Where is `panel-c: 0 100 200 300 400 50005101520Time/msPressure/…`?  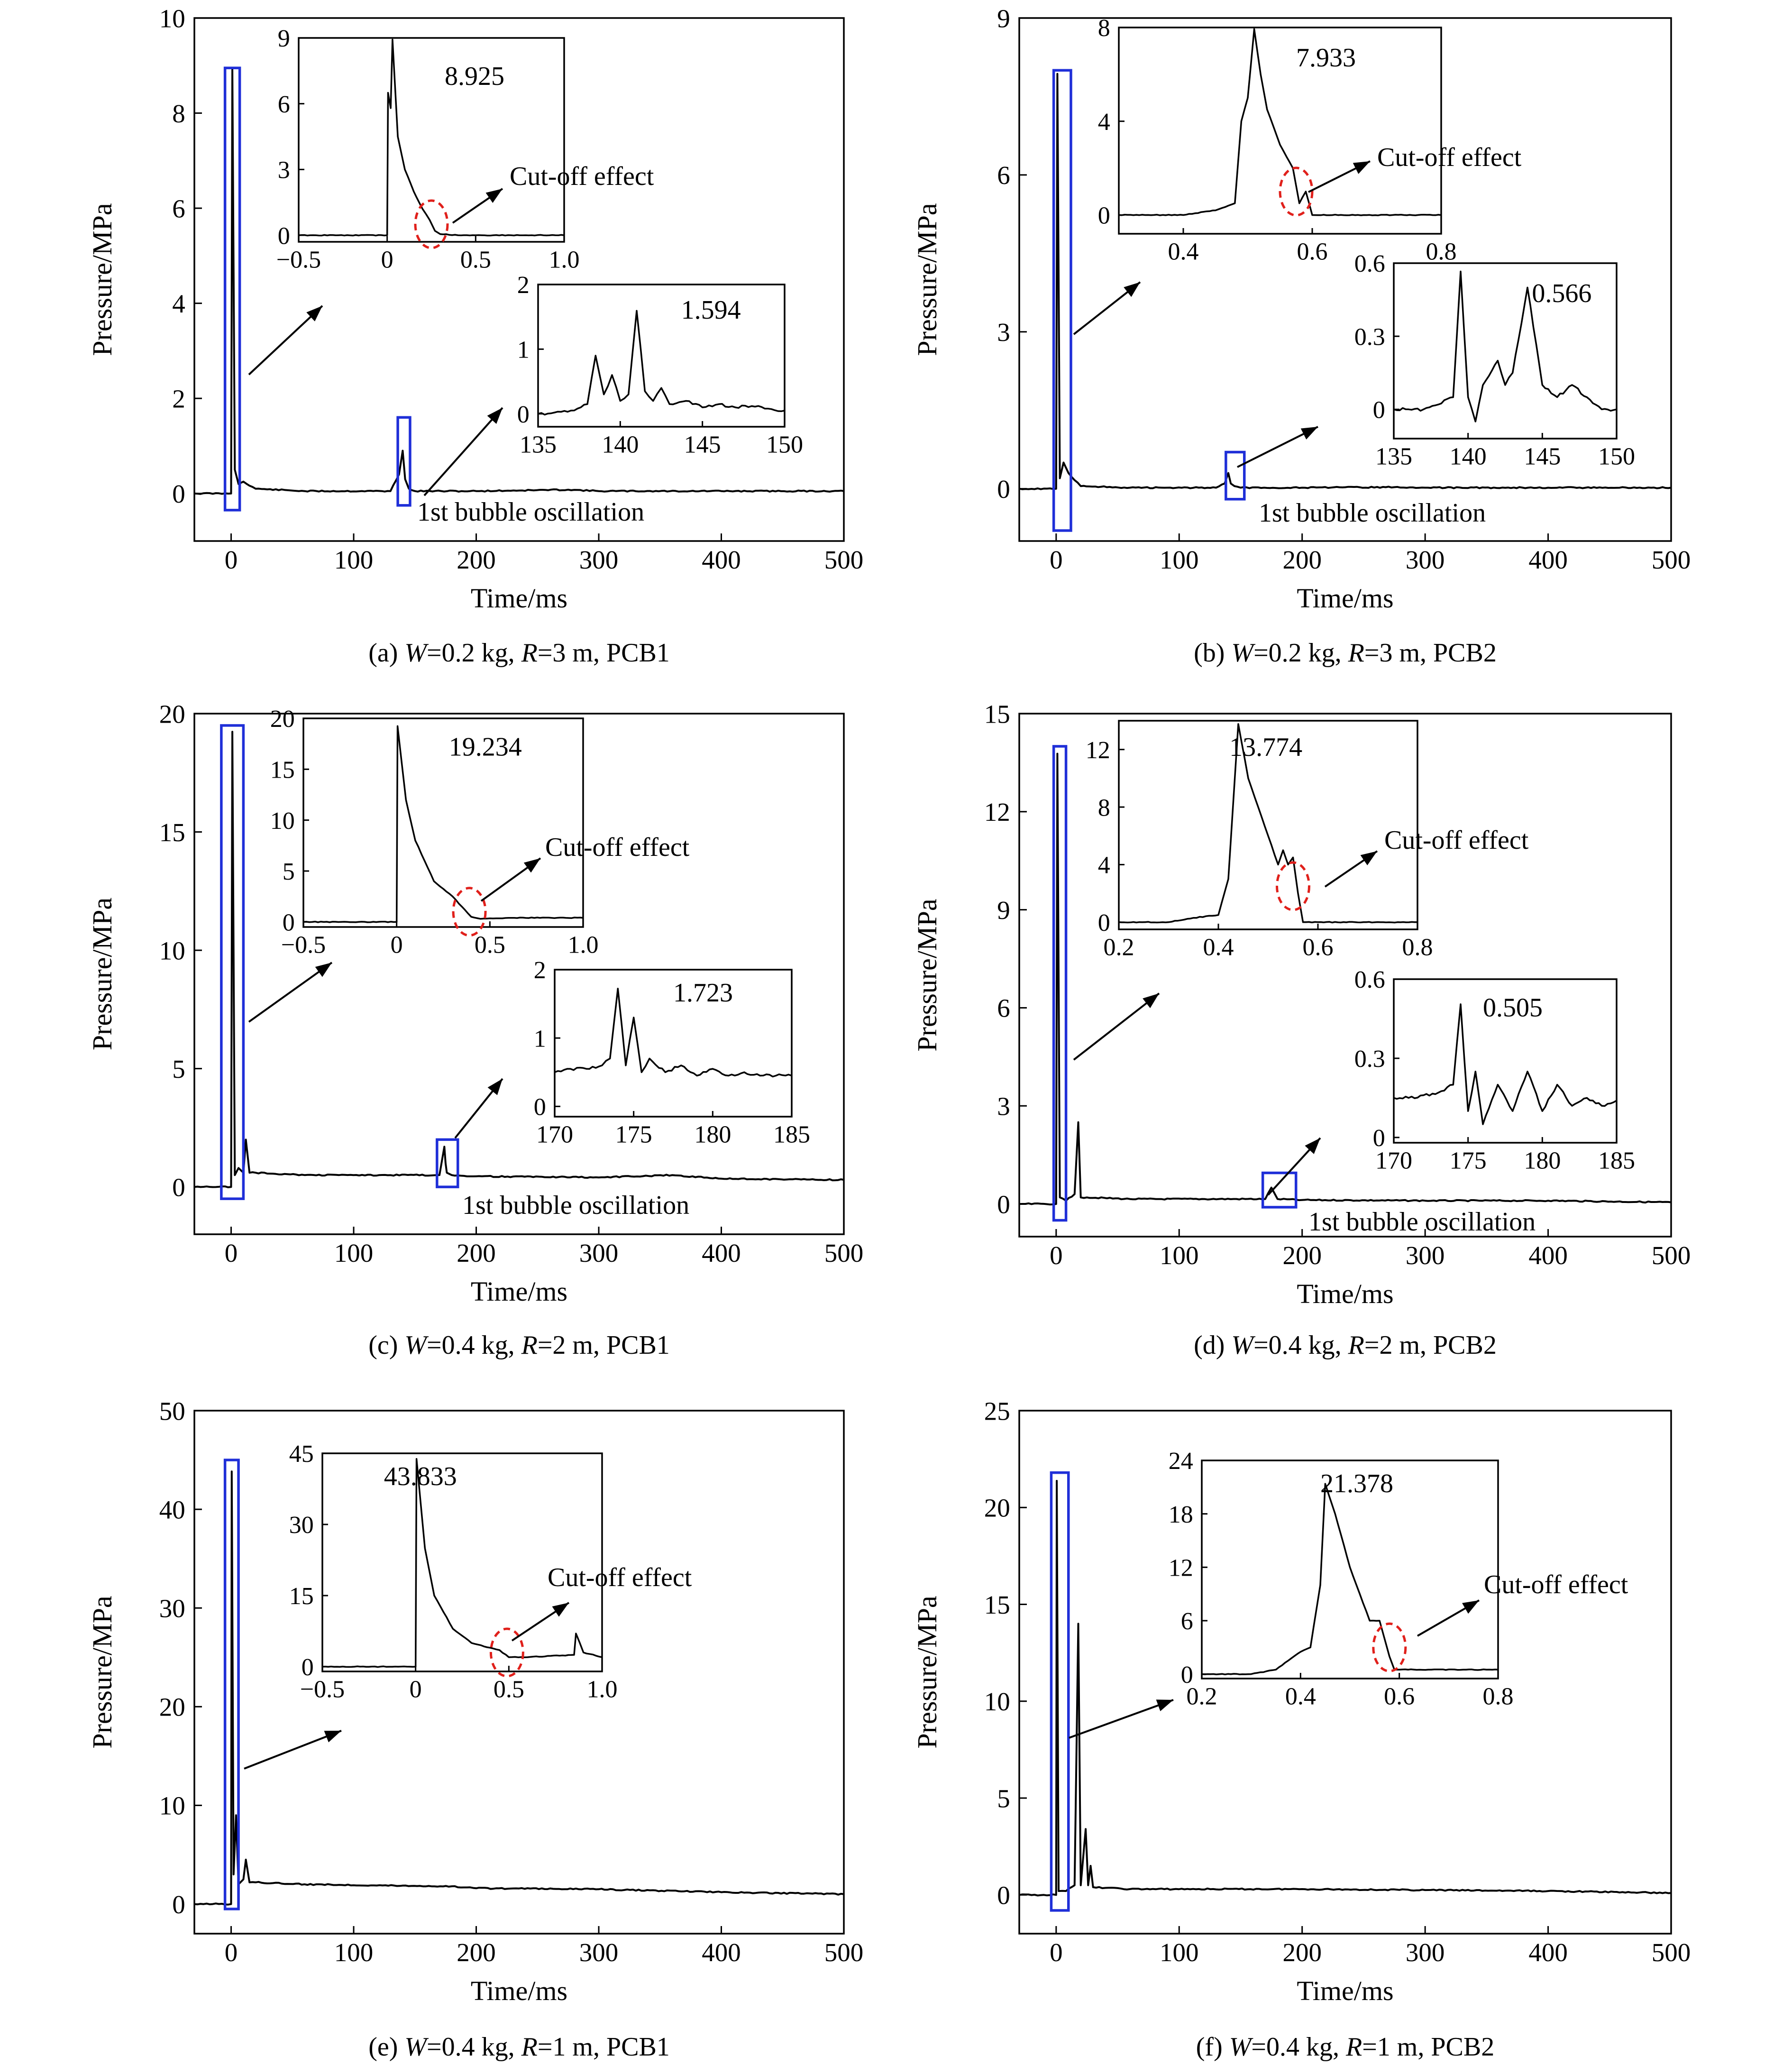 panel-c: 0 100 200 300 400 50005101520Time/msPressure/… is located at coordinates (475, 1029).